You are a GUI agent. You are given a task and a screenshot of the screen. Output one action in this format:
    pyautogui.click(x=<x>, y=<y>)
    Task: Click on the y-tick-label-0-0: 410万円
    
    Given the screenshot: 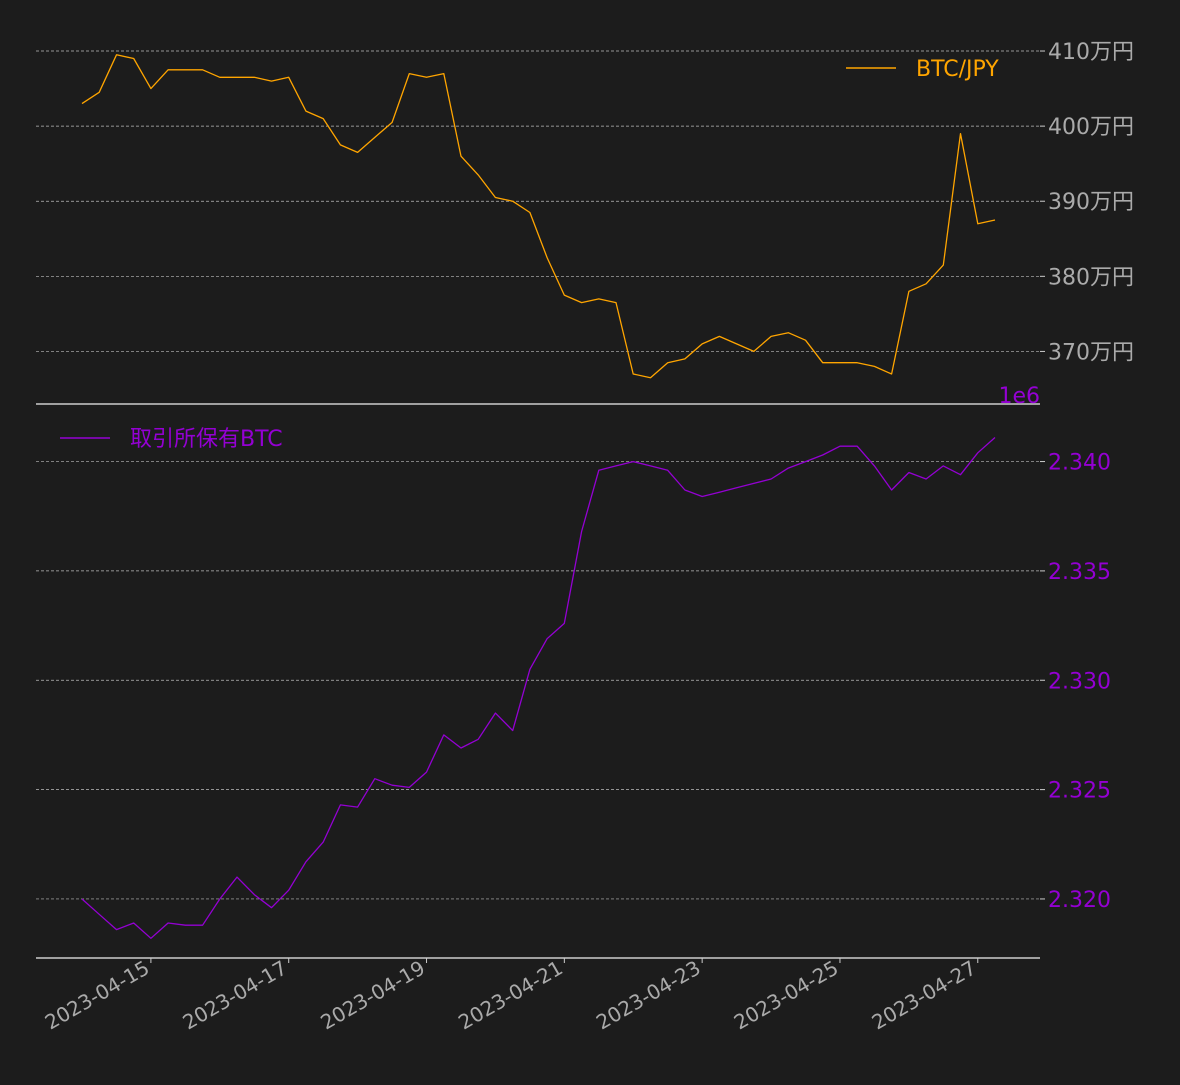 What is the action you would take?
    pyautogui.click(x=1091, y=52)
    